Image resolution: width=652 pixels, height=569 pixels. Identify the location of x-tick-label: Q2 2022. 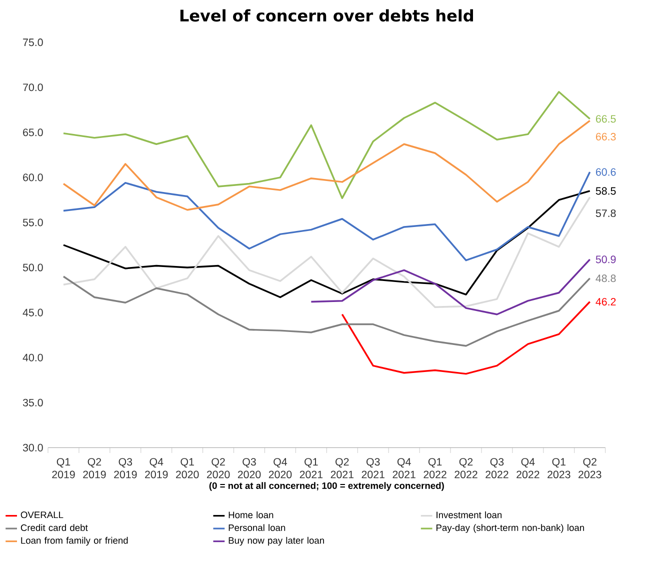
(466, 468).